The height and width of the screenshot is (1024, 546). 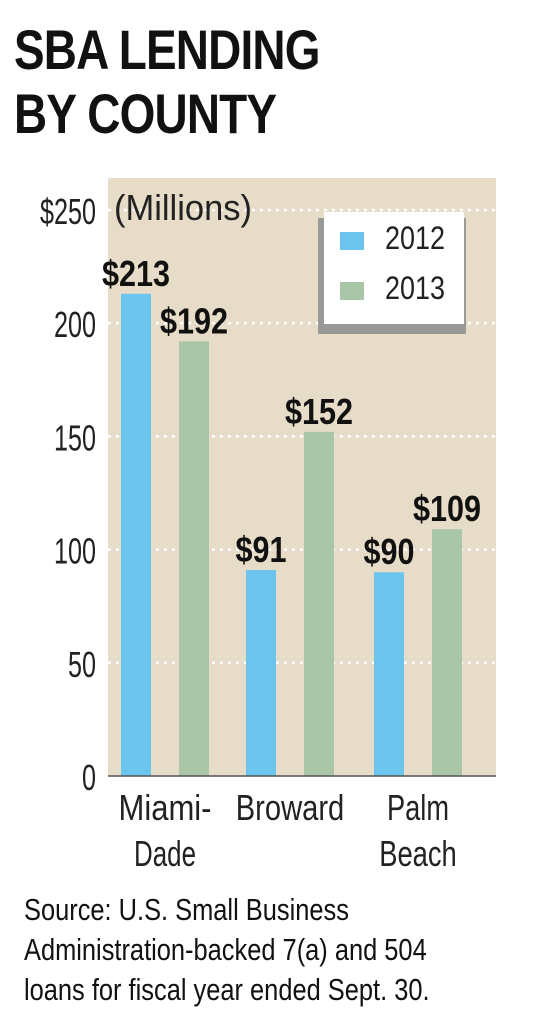 What do you see at coordinates (165, 853) in the screenshot?
I see `x-category-label: Dade` at bounding box center [165, 853].